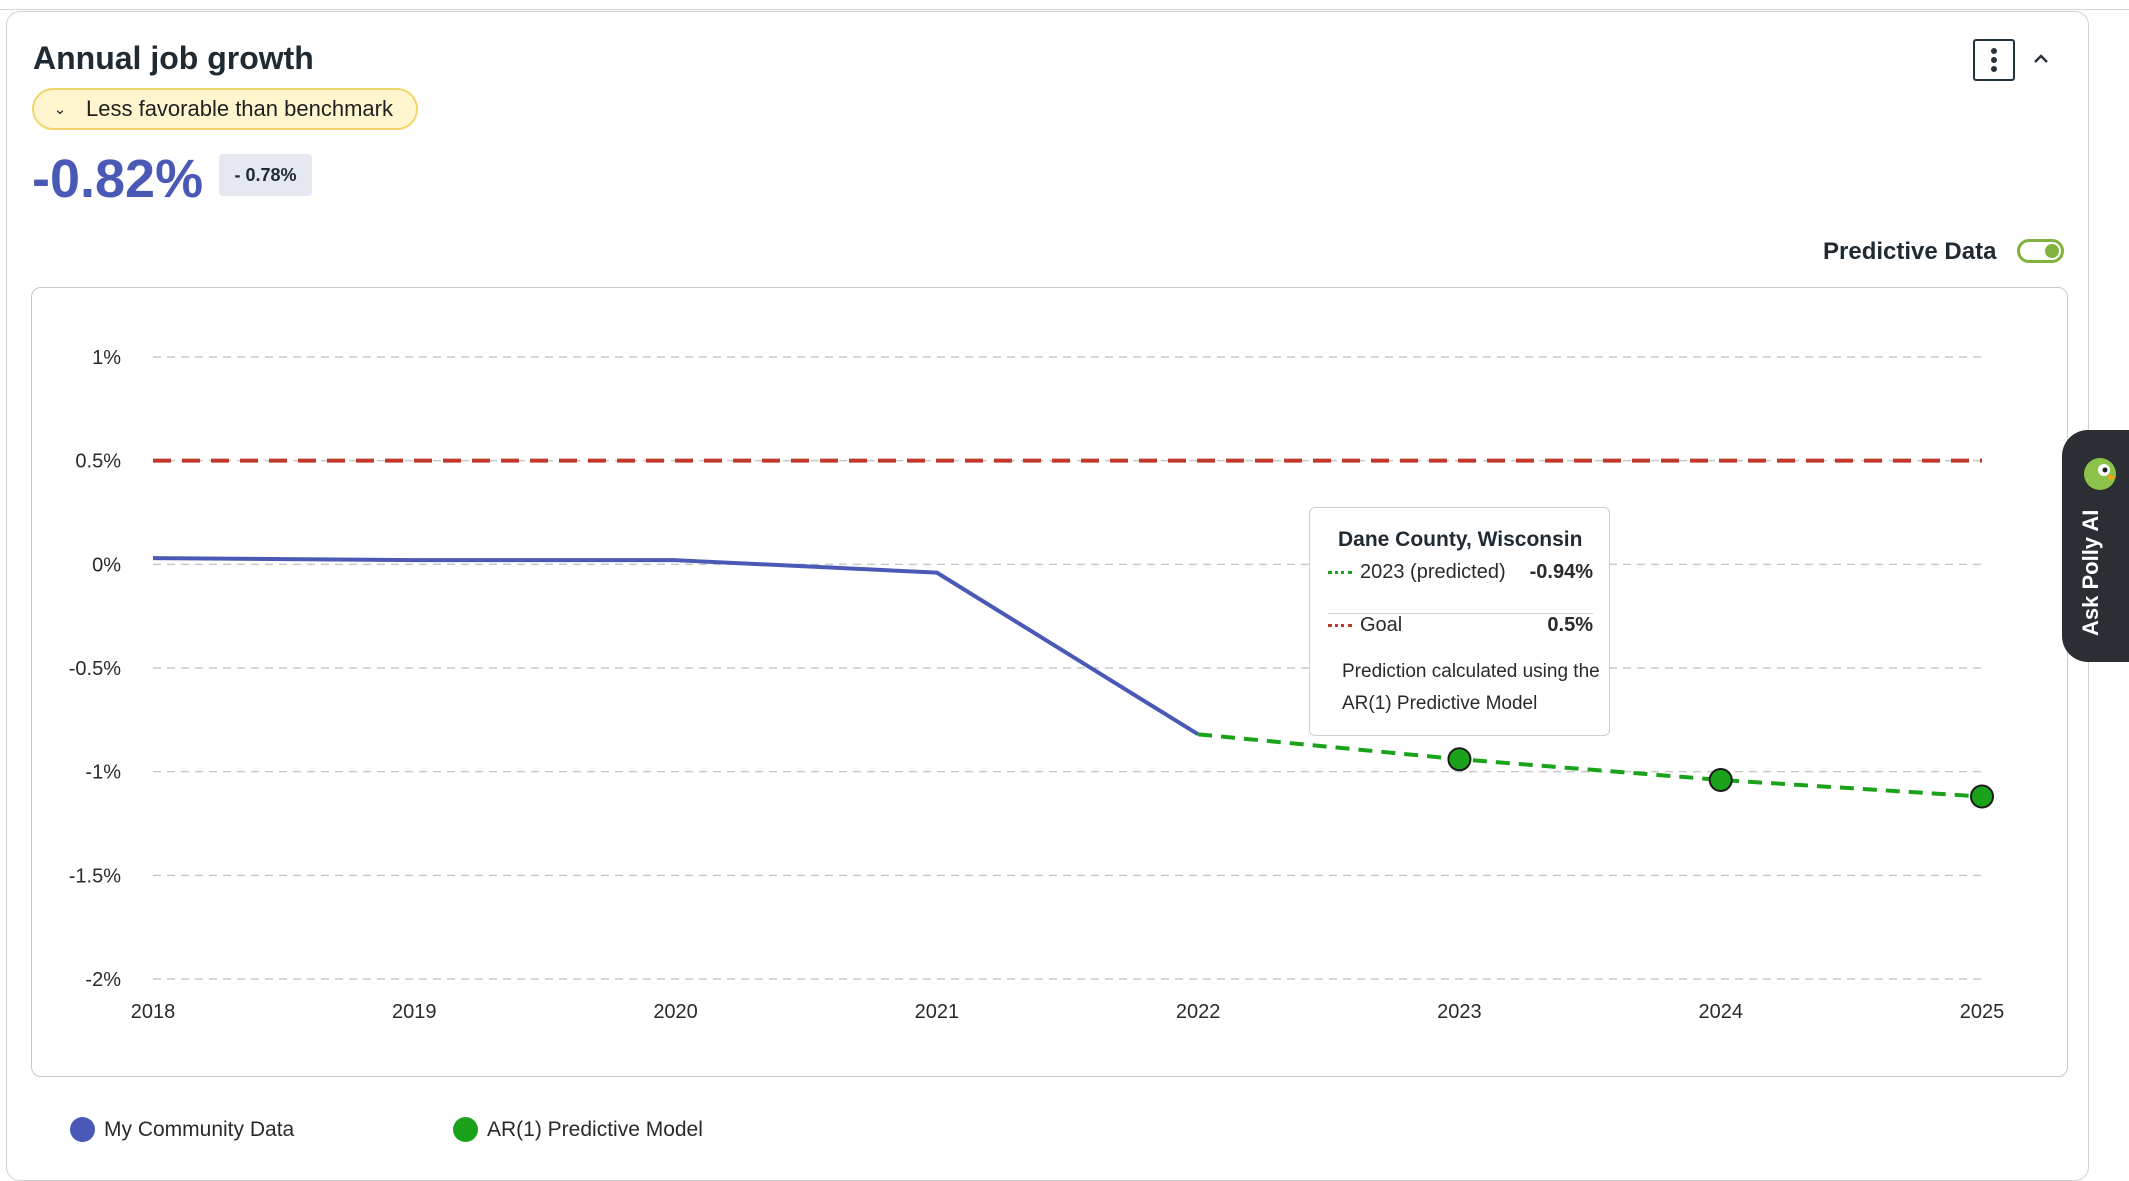 The height and width of the screenshot is (1181, 2129). What do you see at coordinates (595, 1129) in the screenshot?
I see `legend-label: AR(1) Predictive Model` at bounding box center [595, 1129].